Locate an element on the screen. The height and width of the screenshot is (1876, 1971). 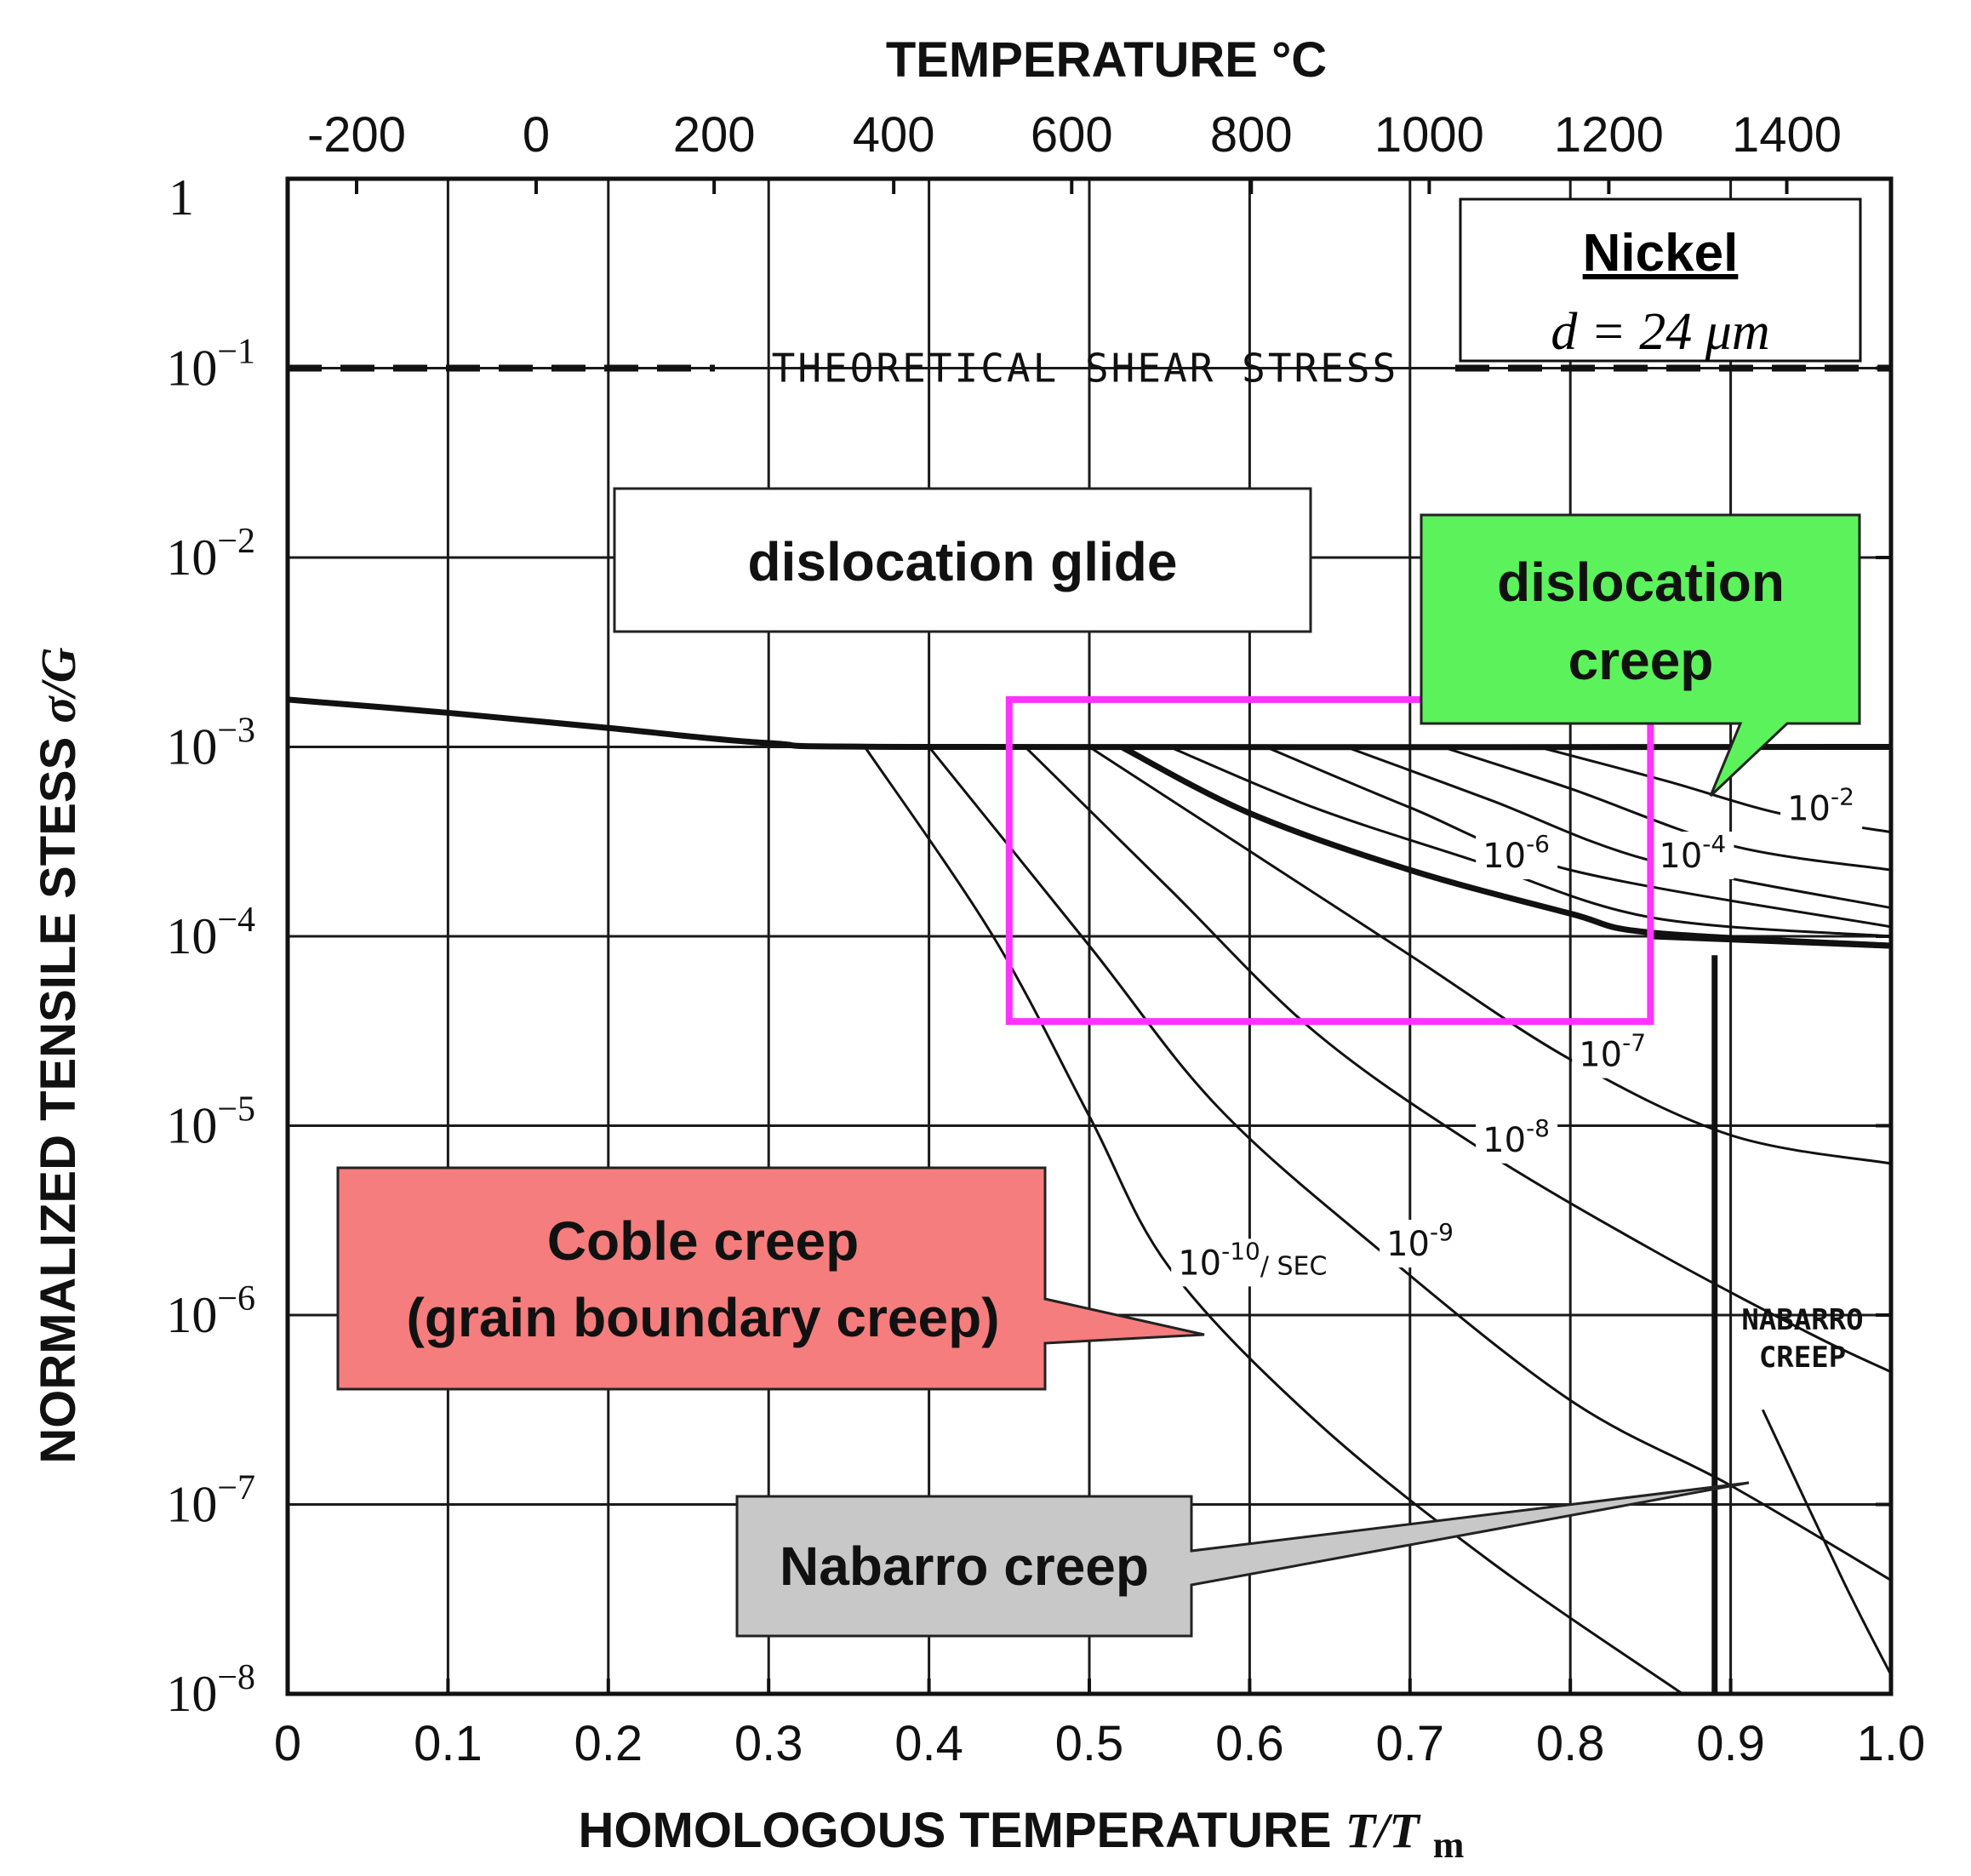
nabarro-map-label: NABARRO CREEP is located at coordinates (1802, 1339).